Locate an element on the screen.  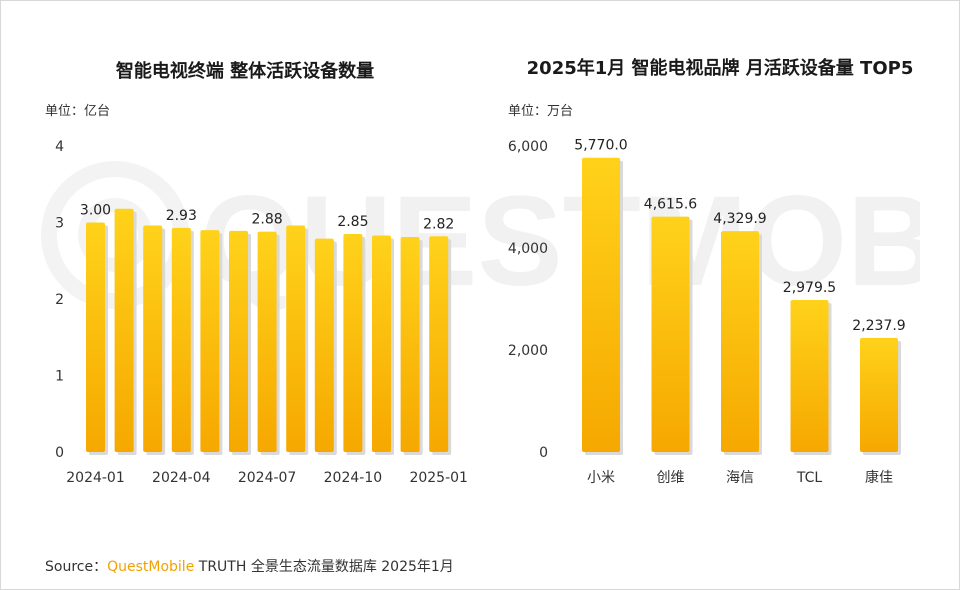
right-unit-label: 单位：万台 is located at coordinates (541, 111).